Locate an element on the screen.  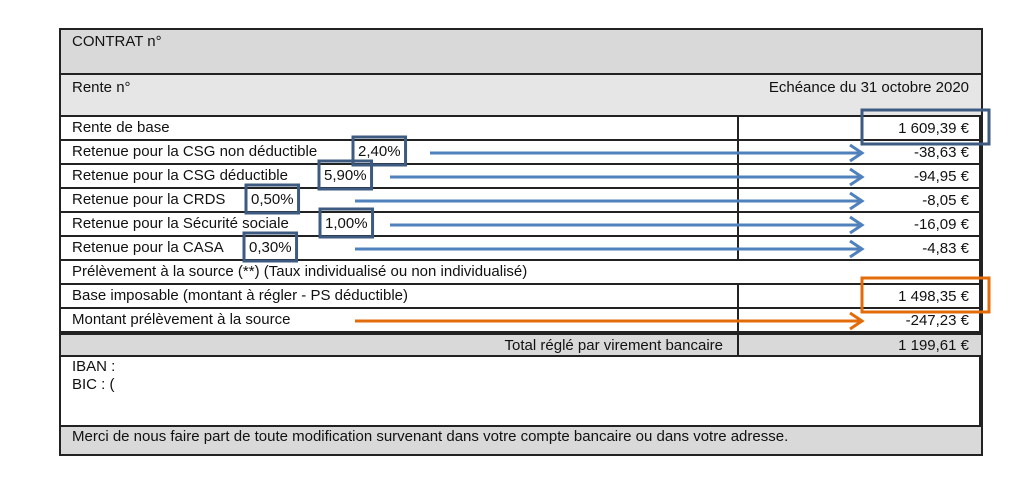
bic-label: BIC : ( is located at coordinates (93, 384).